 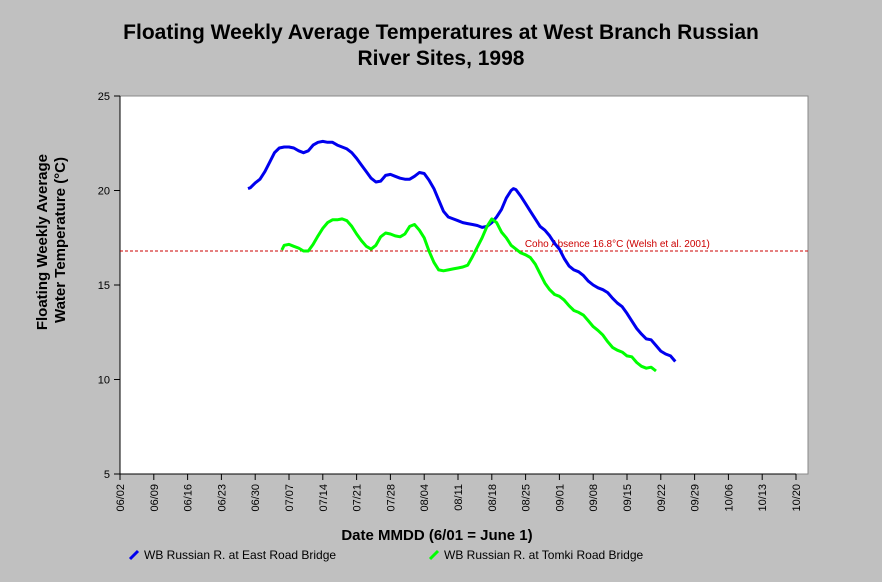 I want to click on x-tick-label: 08/25, so click(x=527, y=498).